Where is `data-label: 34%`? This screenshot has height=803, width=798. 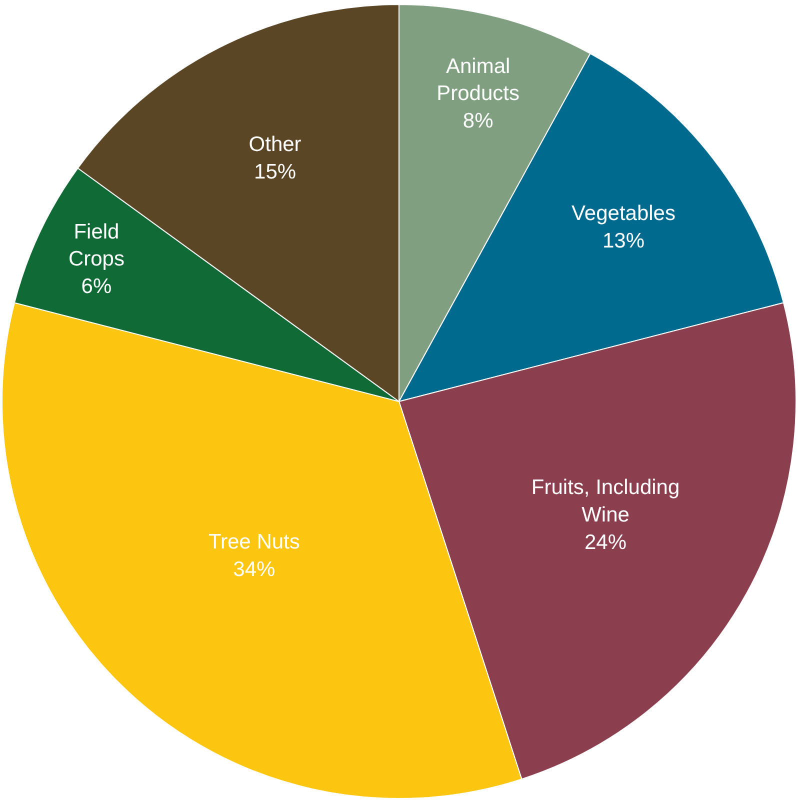 data-label: 34% is located at coordinates (254, 569).